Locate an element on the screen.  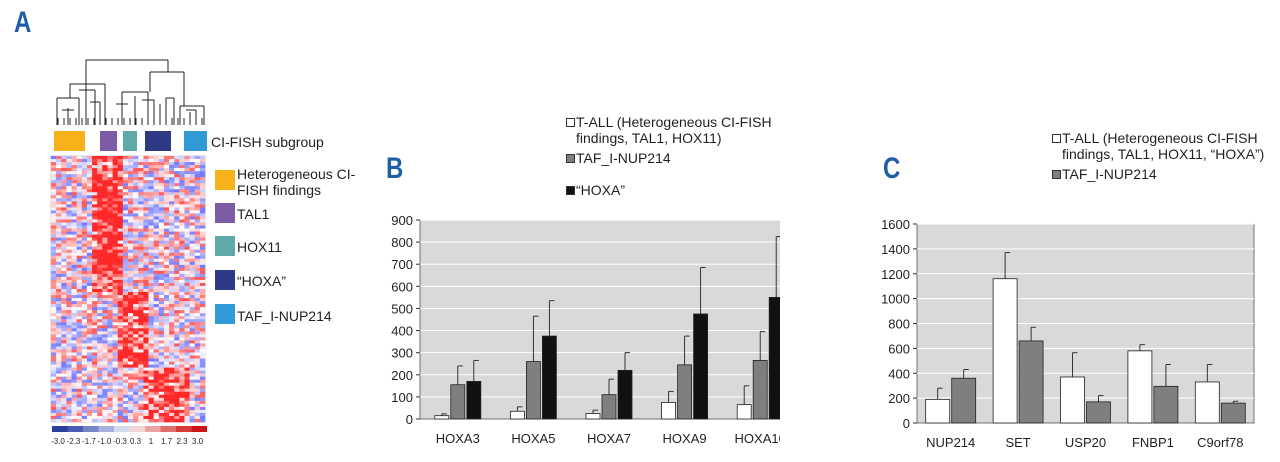
color-scale is located at coordinates (129, 429).